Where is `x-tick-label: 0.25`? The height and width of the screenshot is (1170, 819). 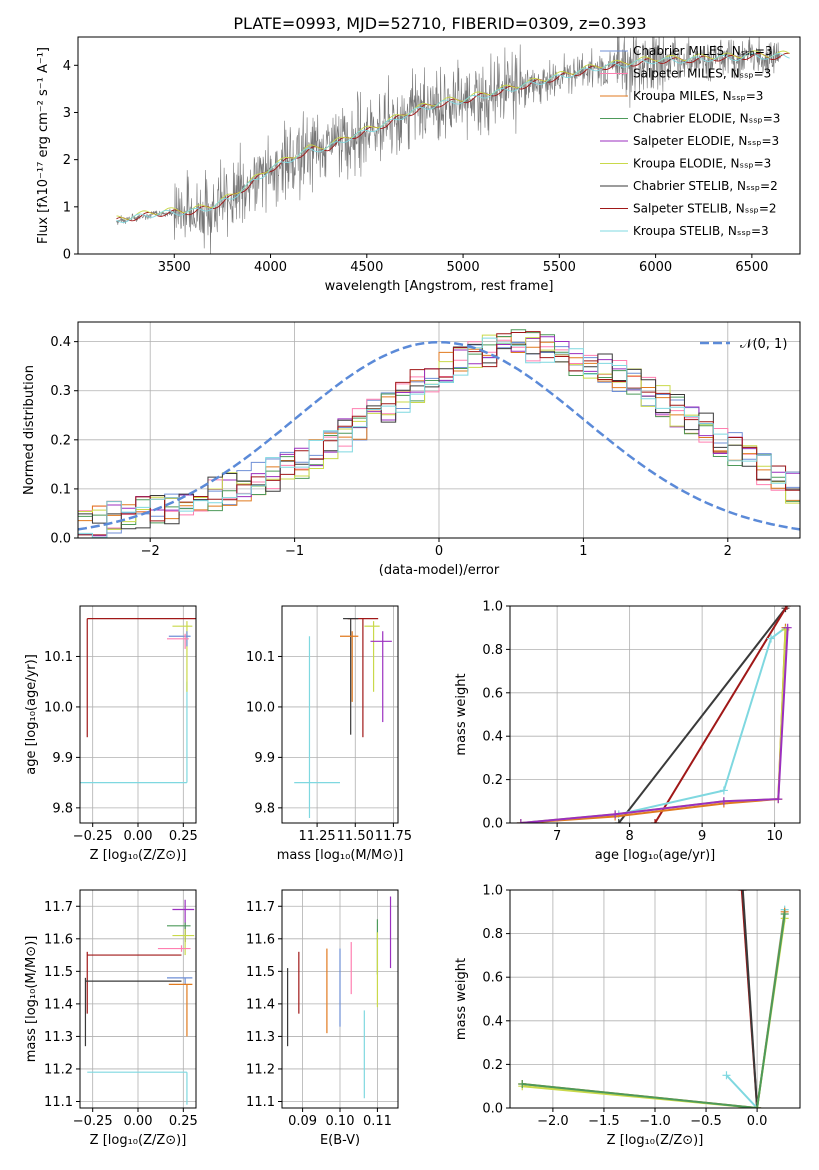
x-tick-label: 0.25 is located at coordinates (183, 836).